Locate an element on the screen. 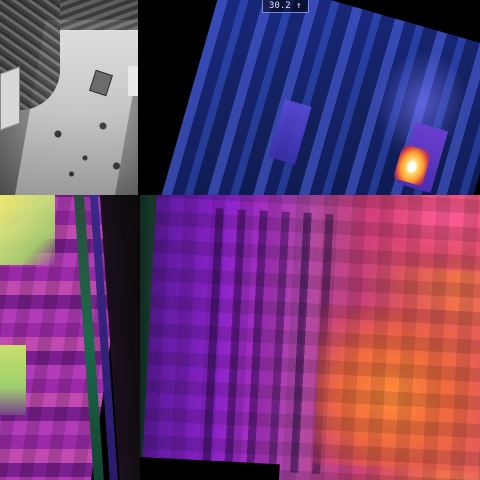  aerial-debris is located at coordinates (85, 150).